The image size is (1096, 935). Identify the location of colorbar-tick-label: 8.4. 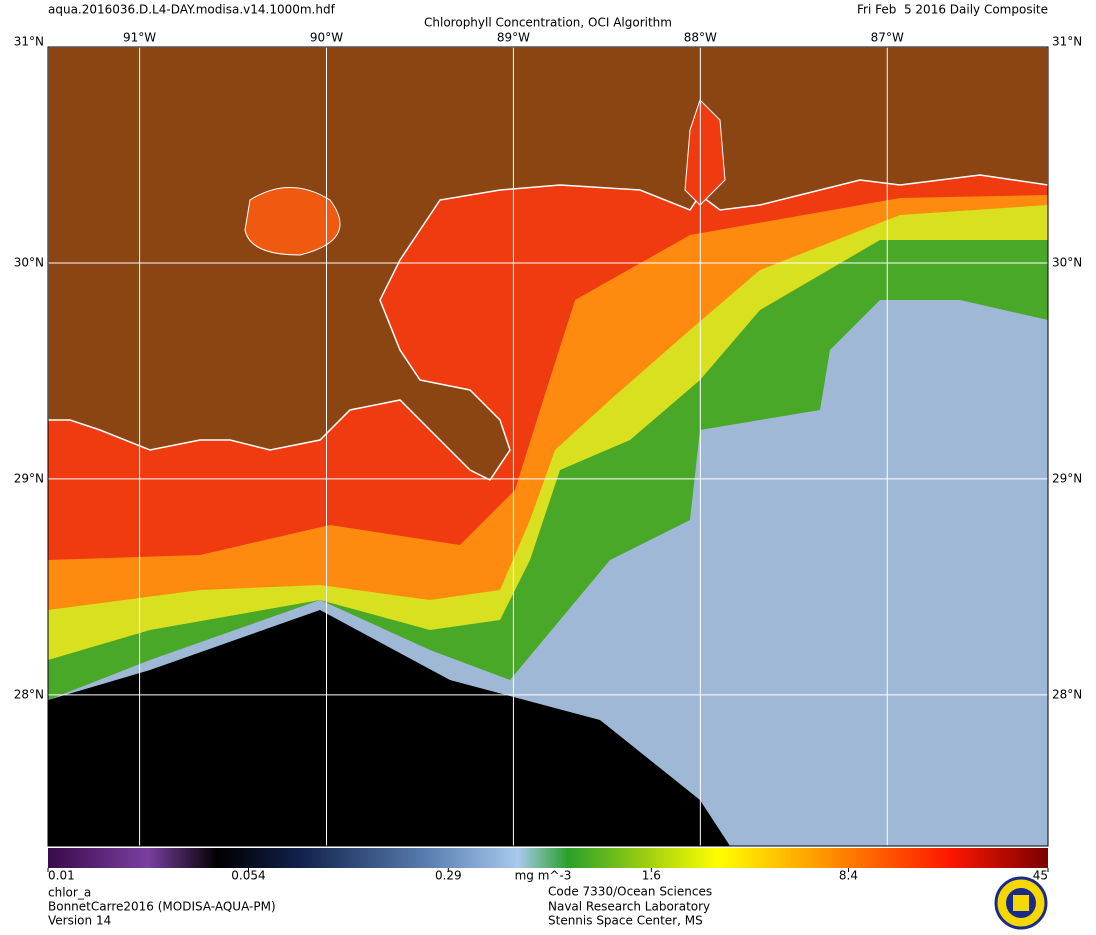
(848, 876).